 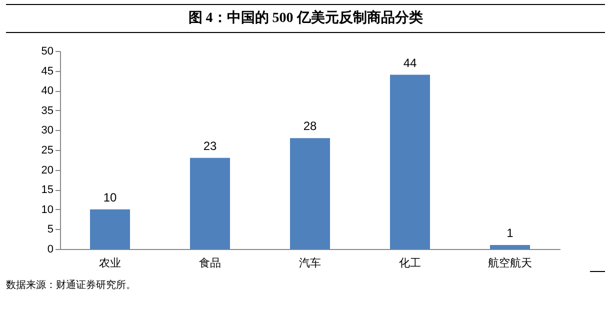 I want to click on y-tick-label: 25, so click(x=47, y=150).